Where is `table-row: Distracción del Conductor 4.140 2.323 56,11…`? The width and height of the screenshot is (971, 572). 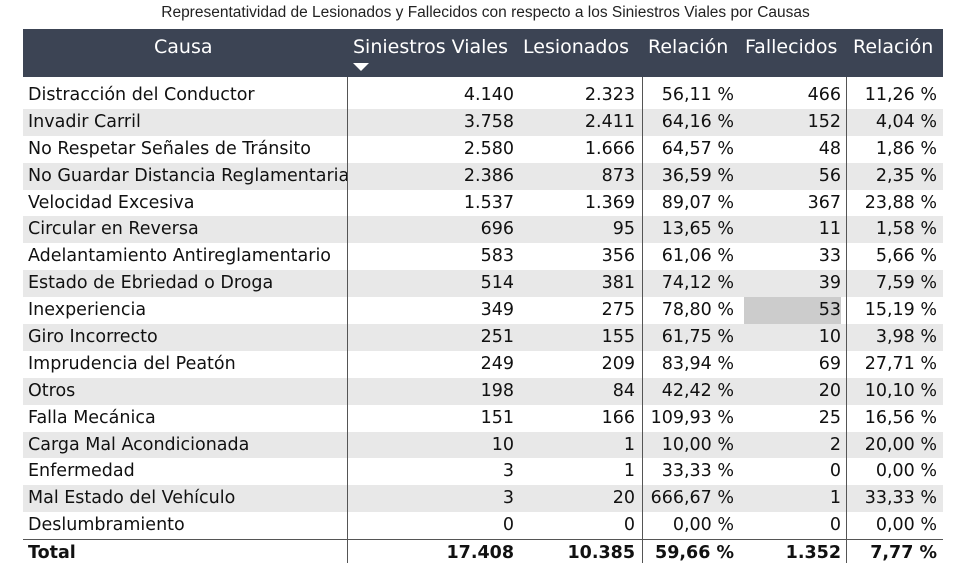 table-row: Distracción del Conductor 4.140 2.323 56,11… is located at coordinates (483, 95).